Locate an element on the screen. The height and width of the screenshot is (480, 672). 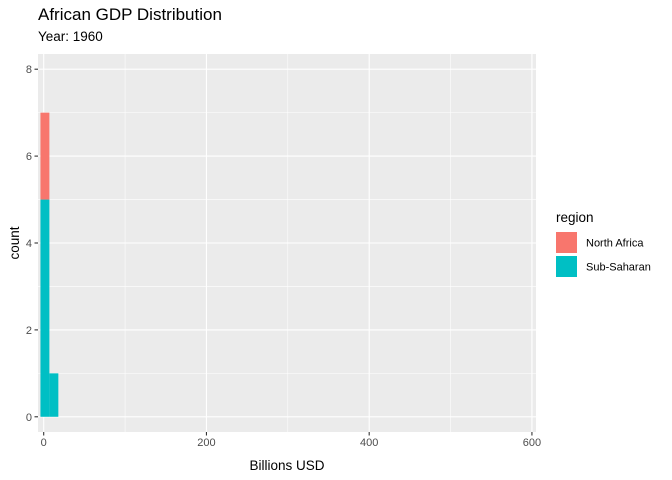
x-tick-label: 200 is located at coordinates (206, 443).